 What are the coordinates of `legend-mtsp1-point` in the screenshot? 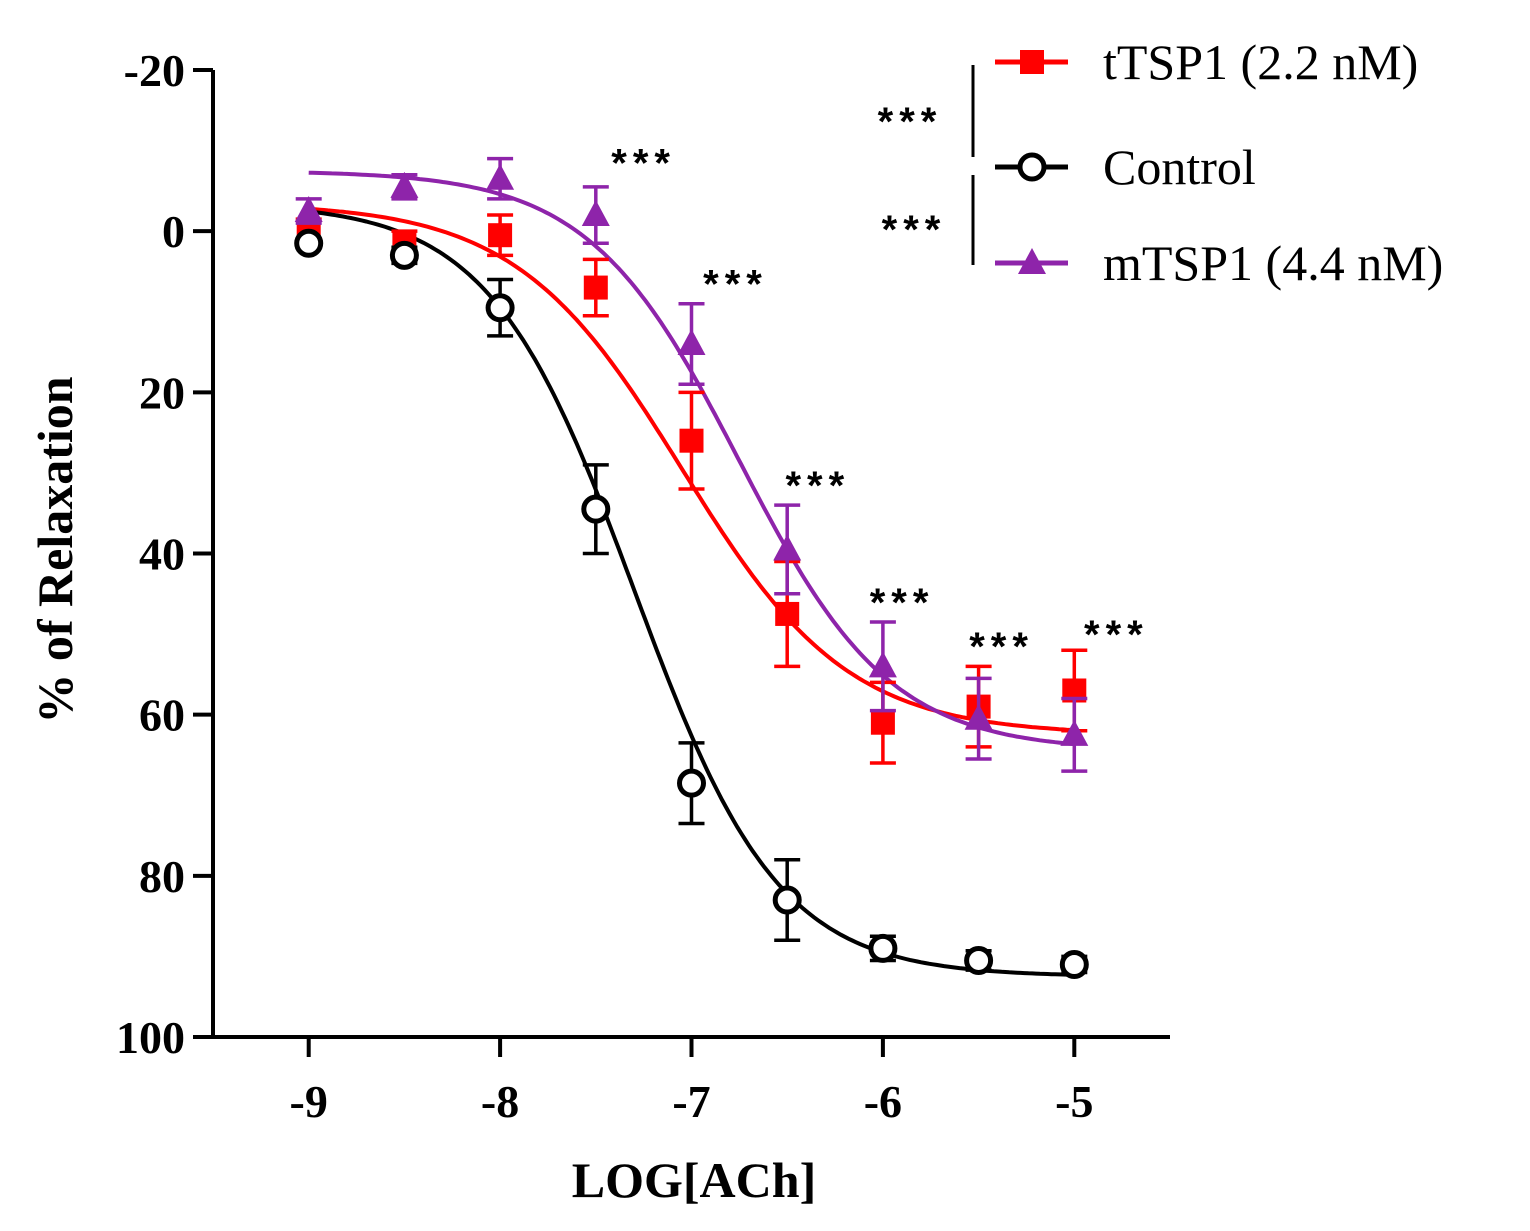 It's located at (1032, 261).